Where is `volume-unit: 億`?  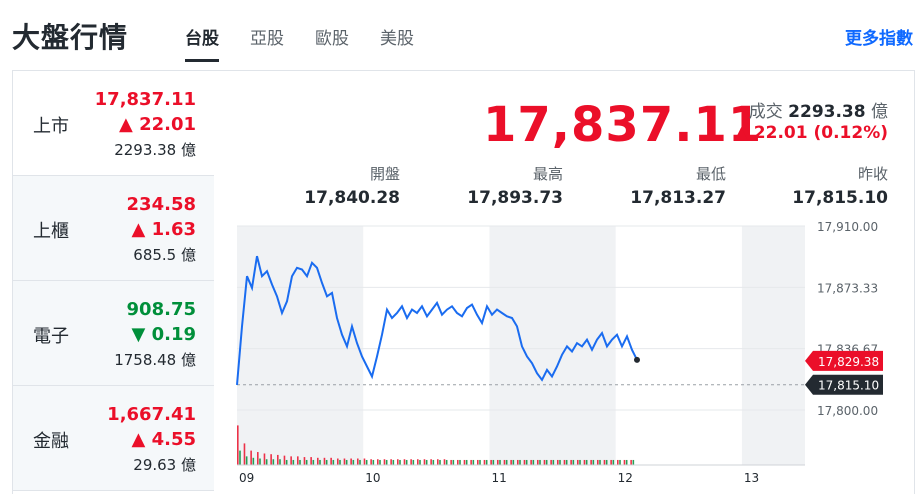 volume-unit: 億 is located at coordinates (879, 112).